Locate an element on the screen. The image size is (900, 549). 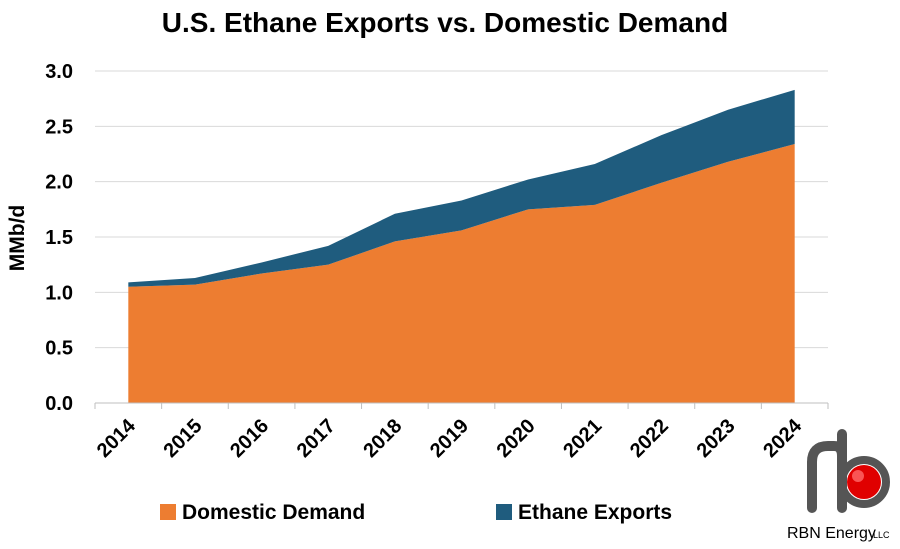
logo-text: RBN Energy is located at coordinates (831, 533).